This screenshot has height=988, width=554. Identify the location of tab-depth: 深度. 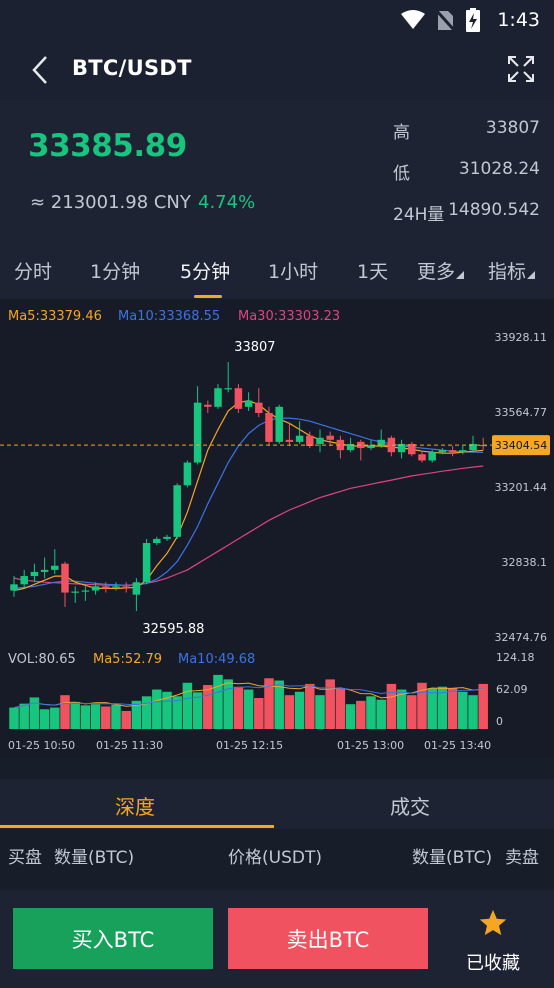
(135, 807).